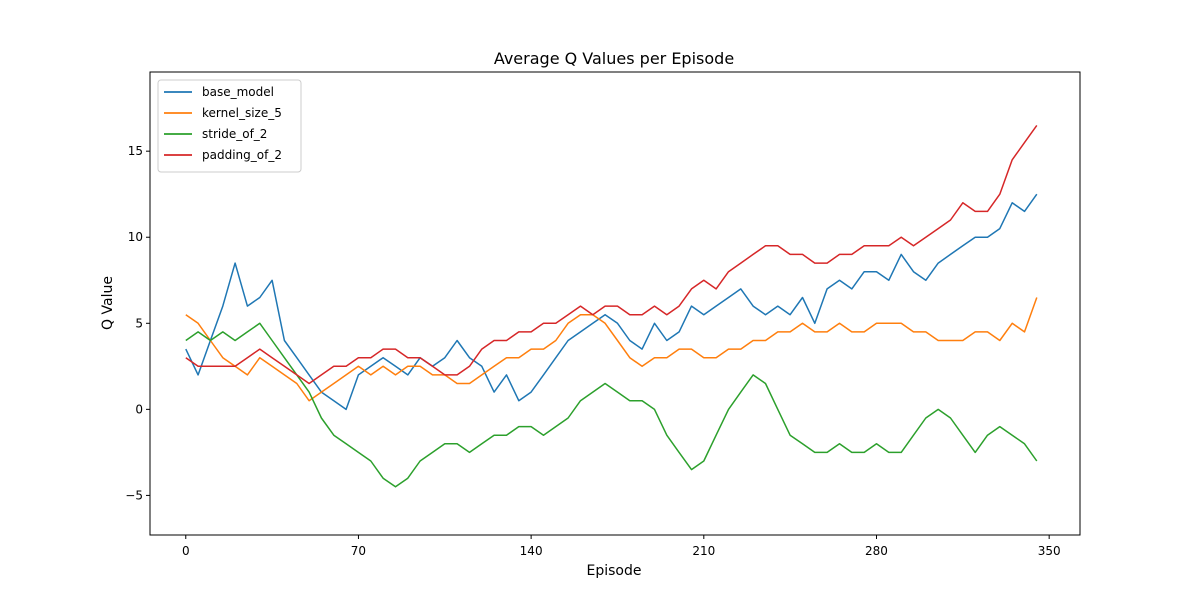 The width and height of the screenshot is (1200, 600). Describe the element at coordinates (242, 155) in the screenshot. I see `legend-label-padding_of_2: padding_of_2` at that location.